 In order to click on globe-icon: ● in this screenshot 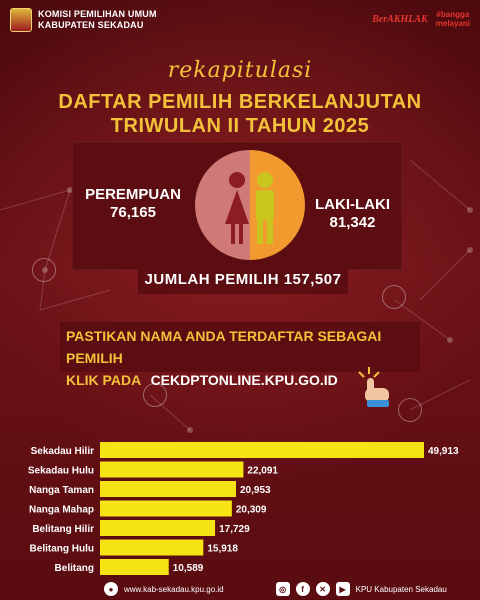, I will do `click(111, 589)`.